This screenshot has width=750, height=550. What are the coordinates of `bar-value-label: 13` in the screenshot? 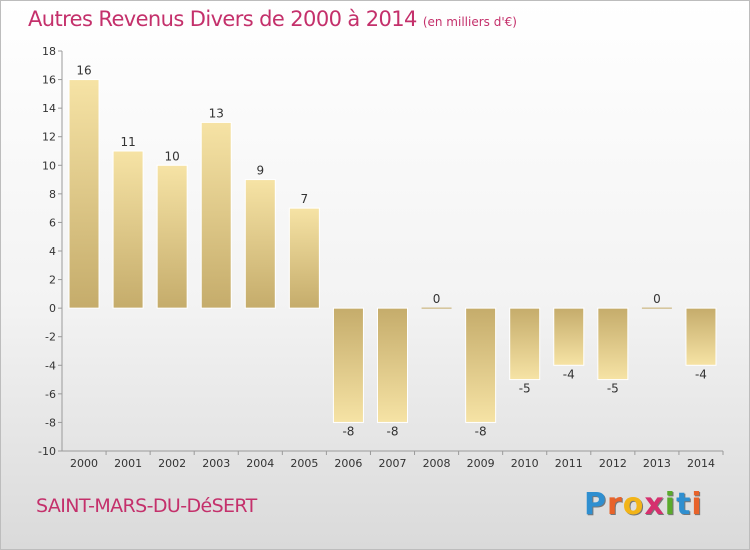 It's located at (216, 113).